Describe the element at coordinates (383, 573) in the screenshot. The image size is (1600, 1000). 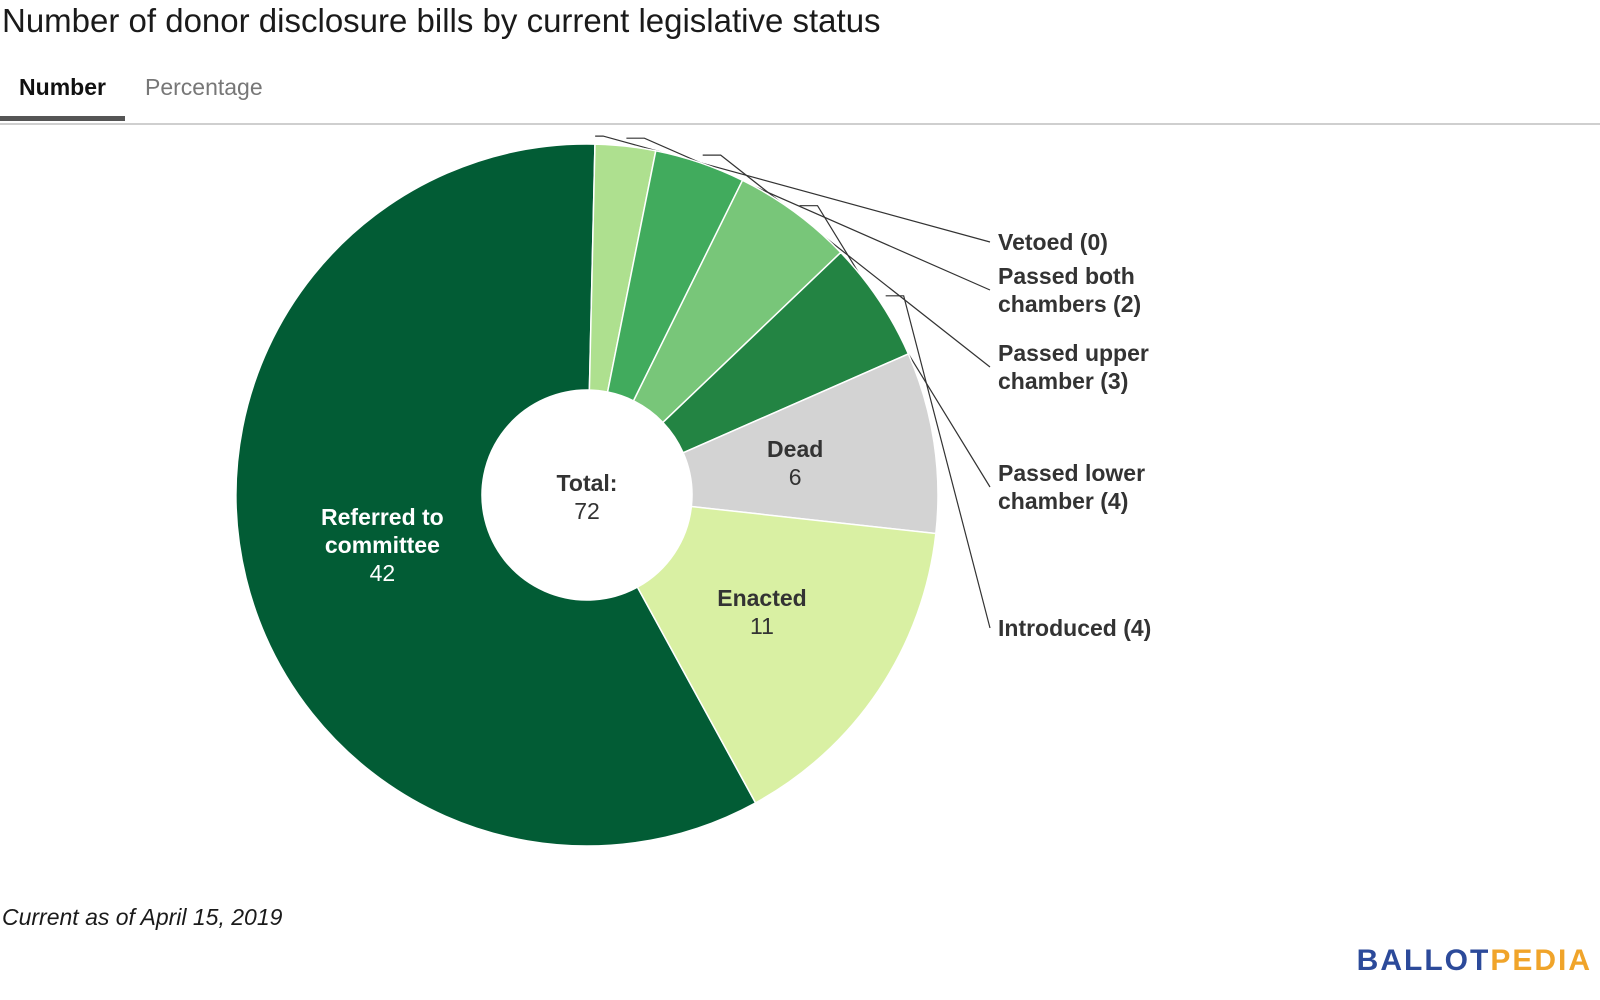
I see `slice-value-referred-to-committee: 42` at that location.